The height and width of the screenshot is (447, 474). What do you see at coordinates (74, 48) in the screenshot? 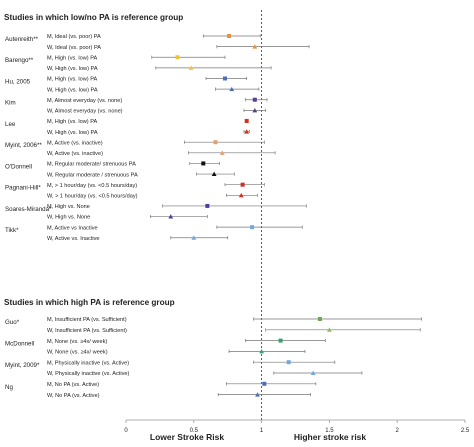
I see `row-label: W, Ideal (vs. poor) PA` at bounding box center [74, 48].